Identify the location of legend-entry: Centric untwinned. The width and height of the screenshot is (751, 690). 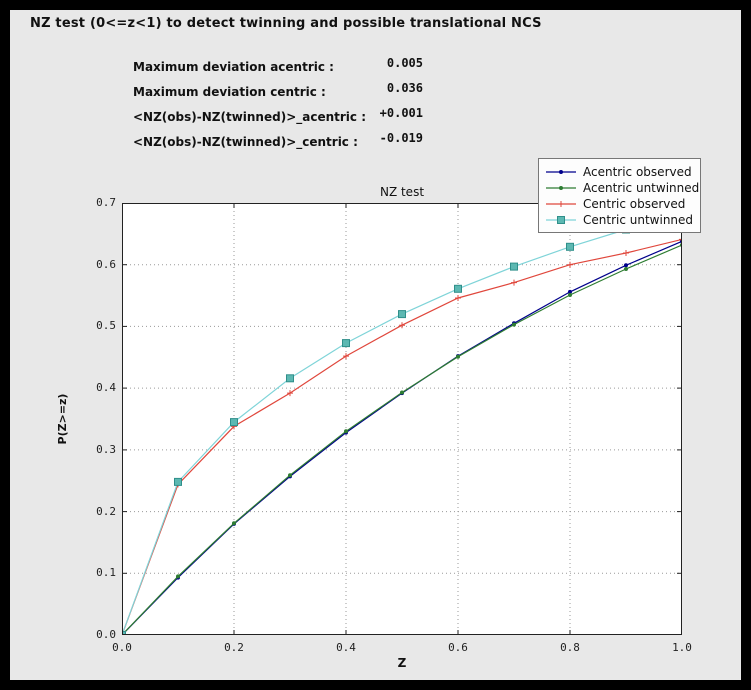
(619, 220).